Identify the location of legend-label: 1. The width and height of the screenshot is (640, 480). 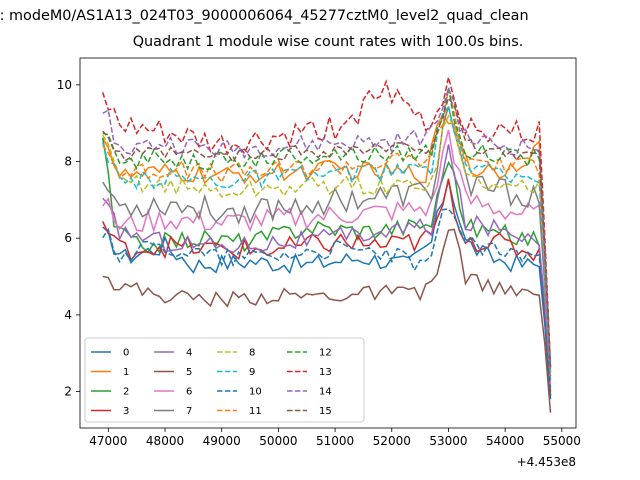
(126, 372).